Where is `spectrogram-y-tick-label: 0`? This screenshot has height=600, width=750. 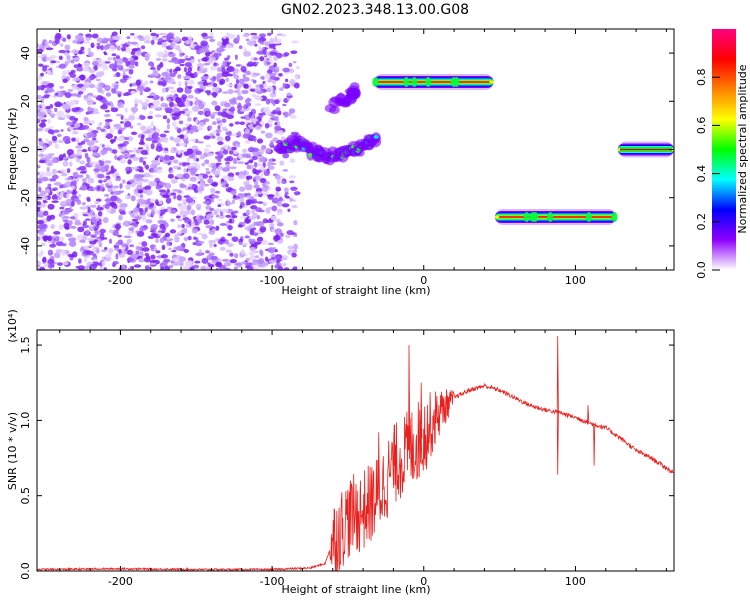 spectrogram-y-tick-label: 0 is located at coordinates (25, 149).